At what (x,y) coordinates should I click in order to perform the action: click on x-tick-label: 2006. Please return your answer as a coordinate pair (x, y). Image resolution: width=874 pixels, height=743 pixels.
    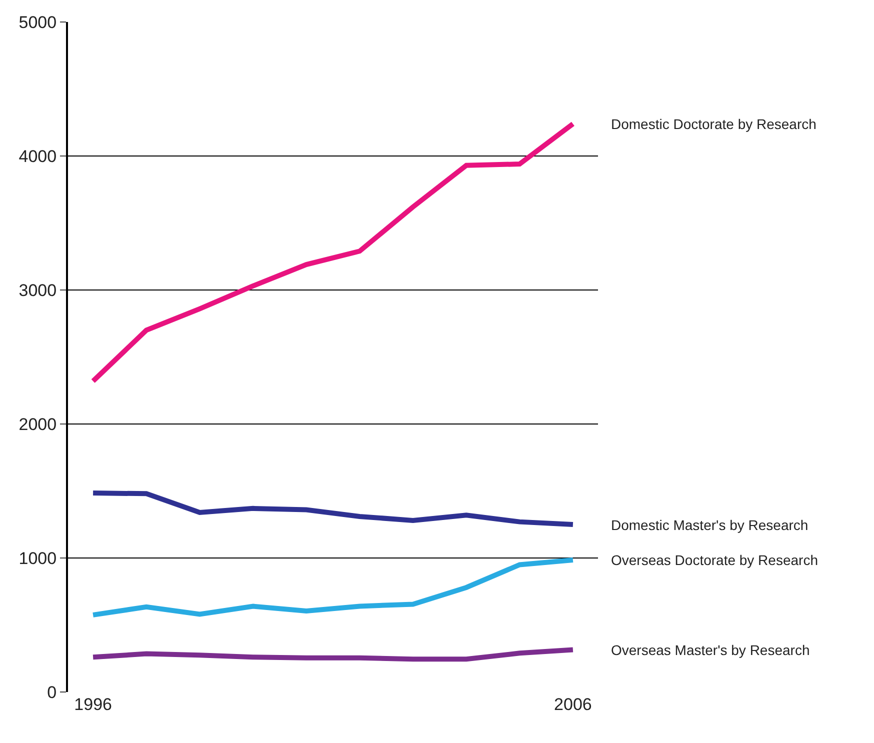
    Looking at the image, I should click on (573, 704).